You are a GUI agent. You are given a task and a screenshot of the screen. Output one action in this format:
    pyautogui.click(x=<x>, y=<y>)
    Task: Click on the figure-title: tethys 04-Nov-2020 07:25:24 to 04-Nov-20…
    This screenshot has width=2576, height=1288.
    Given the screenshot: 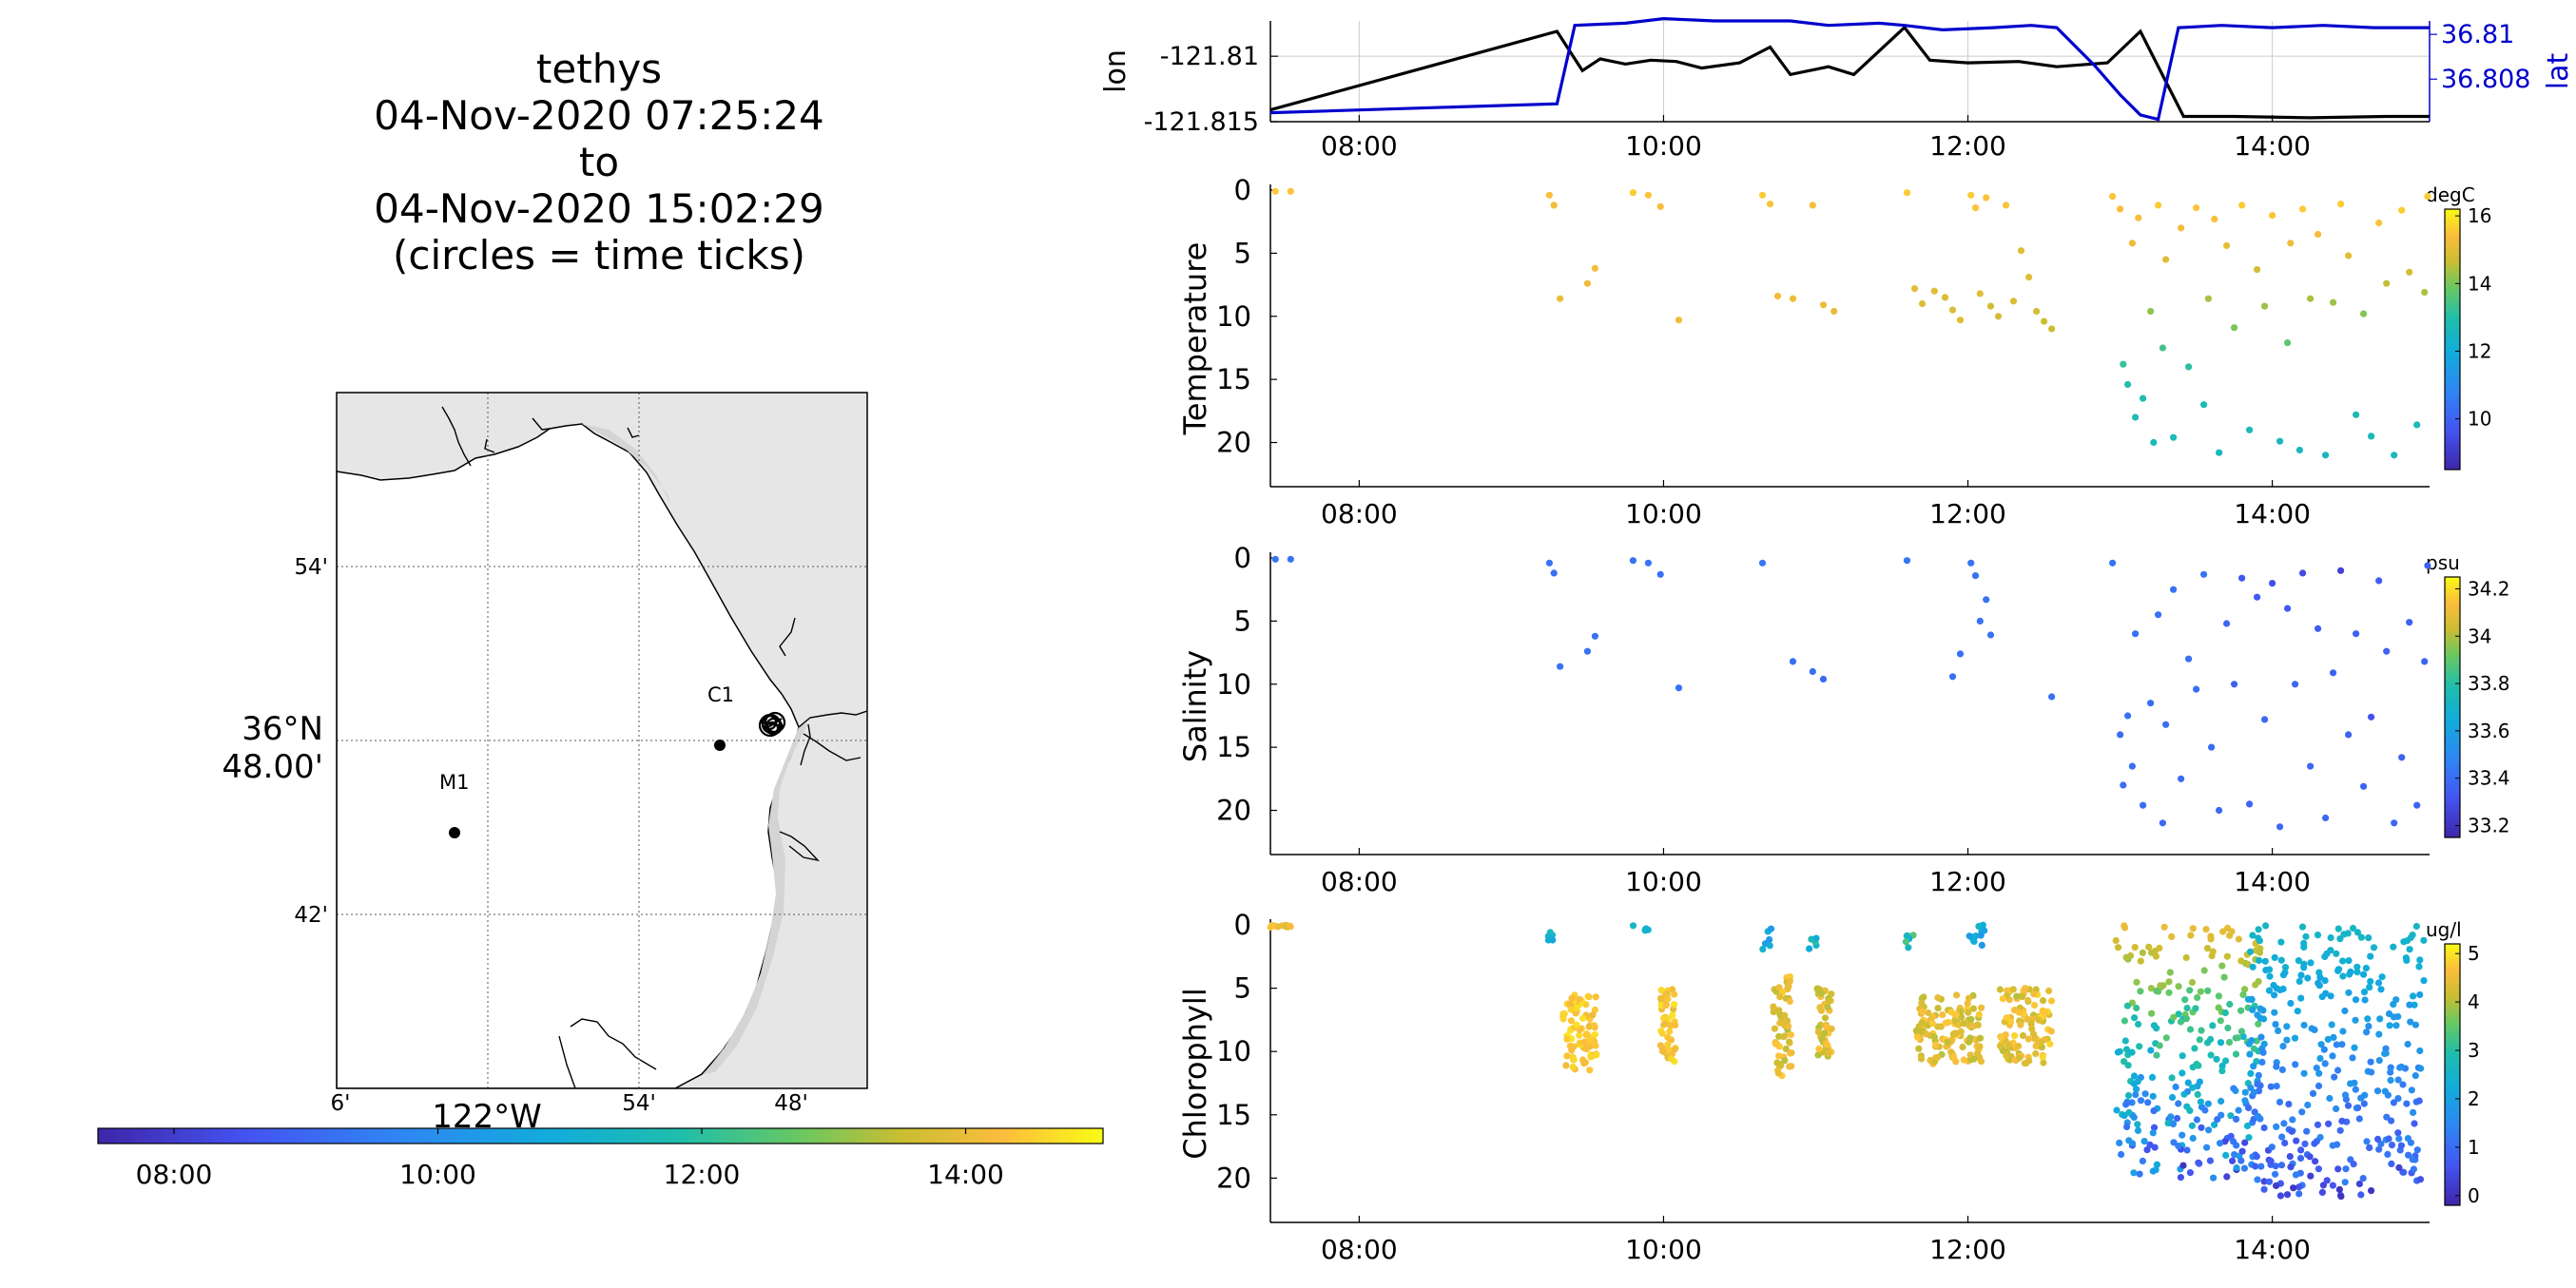 What is the action you would take?
    pyautogui.click(x=599, y=162)
    